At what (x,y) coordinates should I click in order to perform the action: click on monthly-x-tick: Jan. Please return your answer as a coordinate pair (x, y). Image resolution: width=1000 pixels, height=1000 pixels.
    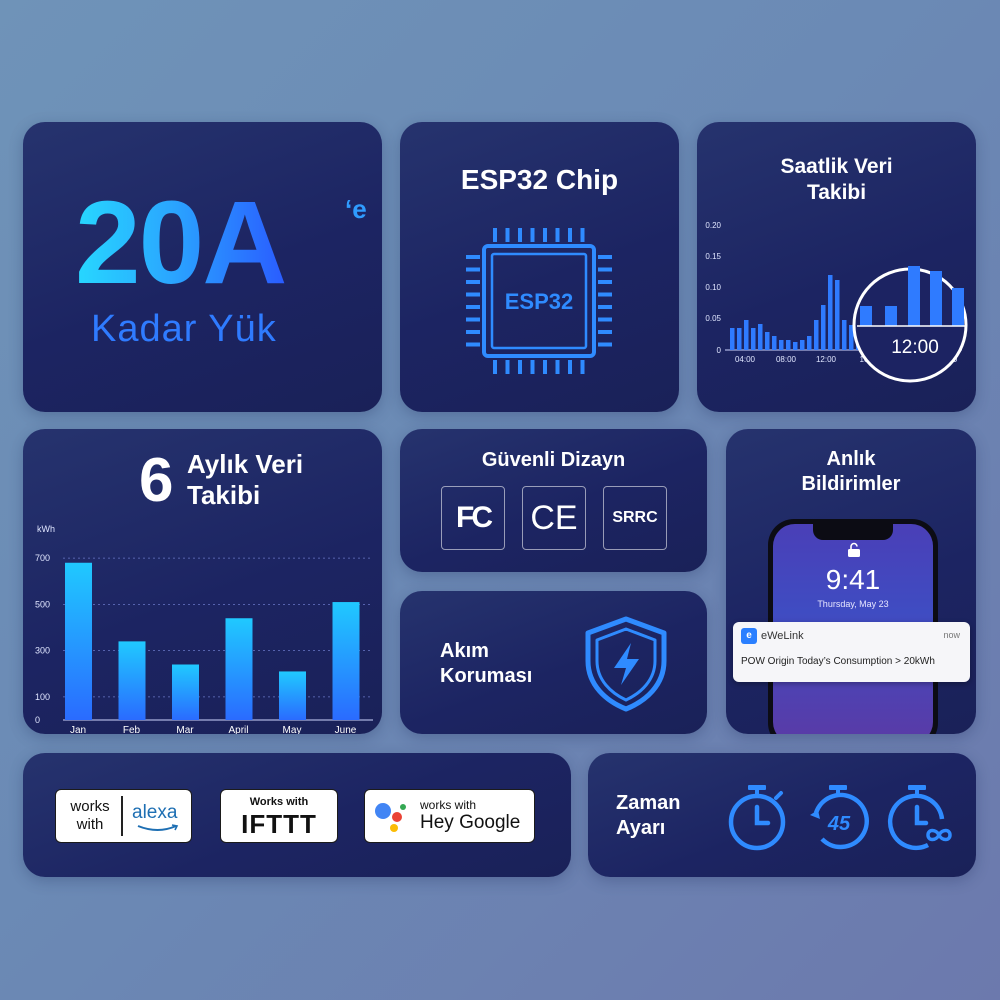
    Looking at the image, I should click on (78, 729).